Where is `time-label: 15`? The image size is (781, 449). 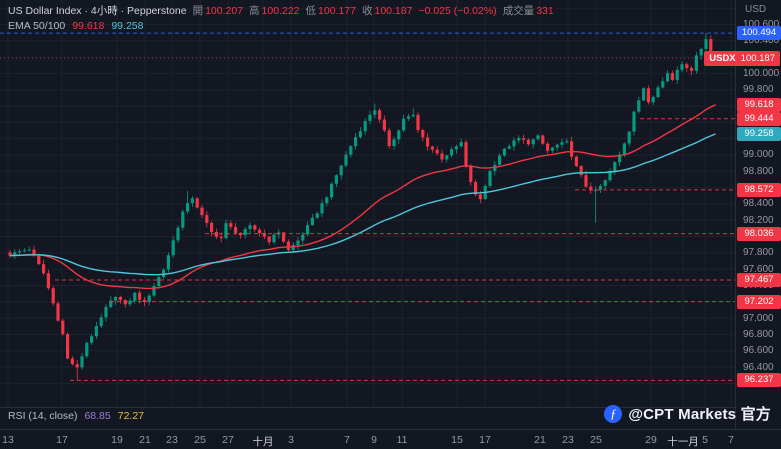
time-label: 15 is located at coordinates (457, 440).